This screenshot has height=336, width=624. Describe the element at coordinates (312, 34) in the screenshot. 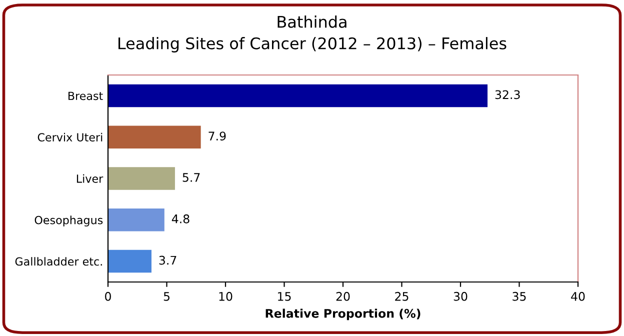

I see `chart-title: Bathinda Leading Sites of Cancer (2012 – 2013) – Females` at that location.